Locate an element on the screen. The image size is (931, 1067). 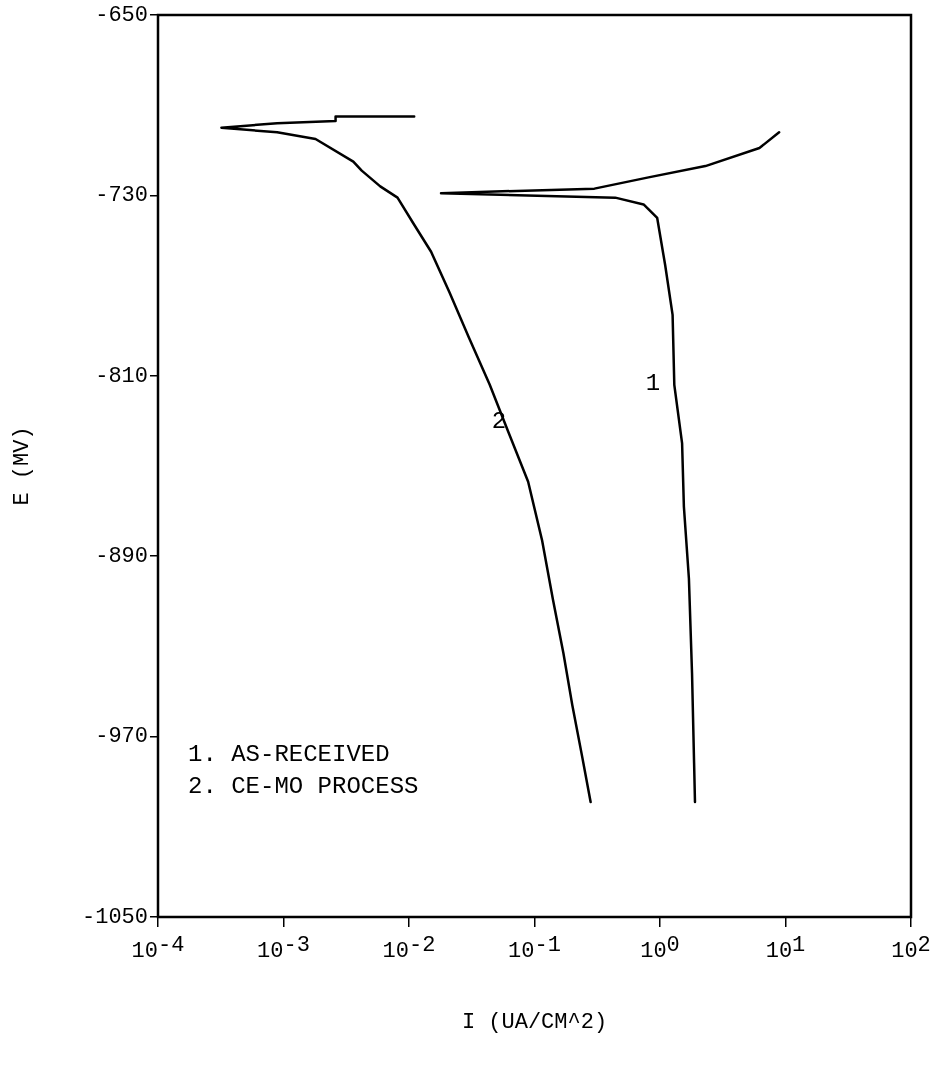
y-tick-label: -890 is located at coordinates (121, 557).